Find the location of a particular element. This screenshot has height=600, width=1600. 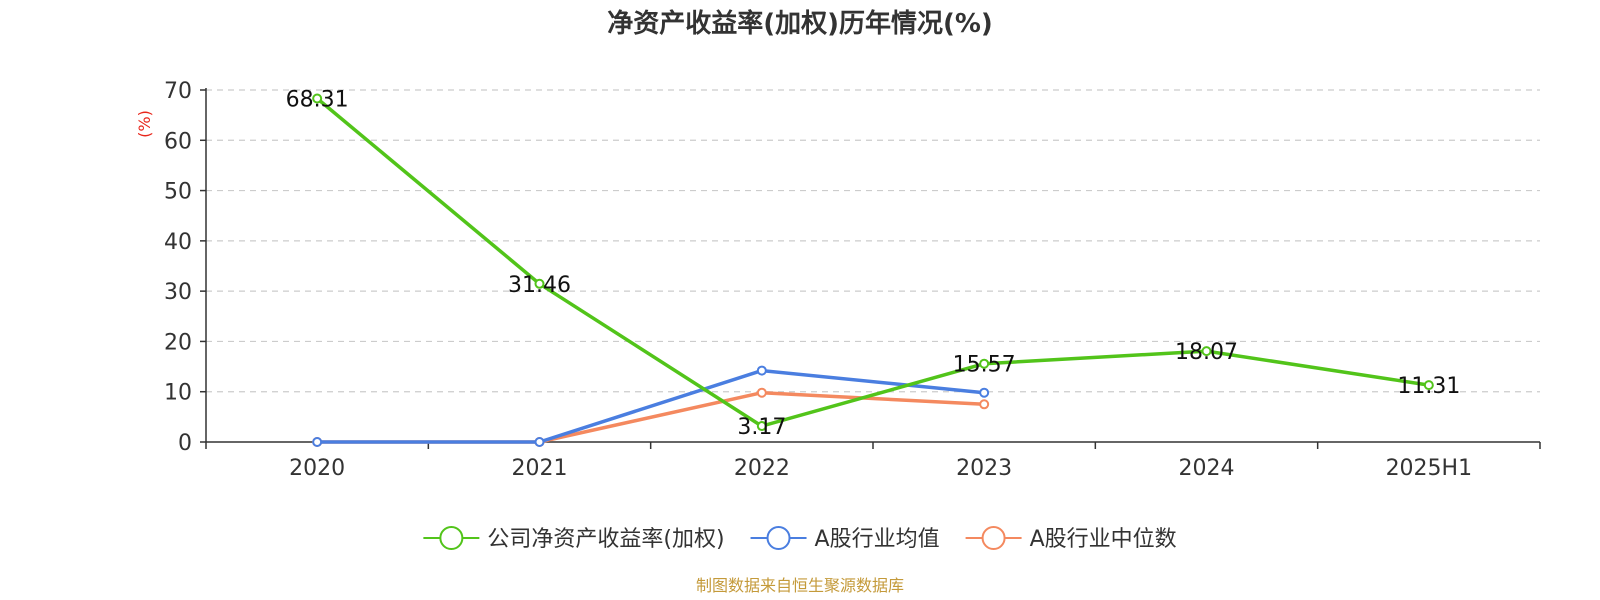

legend-label-2: A股行业中位数 is located at coordinates (1103, 539).